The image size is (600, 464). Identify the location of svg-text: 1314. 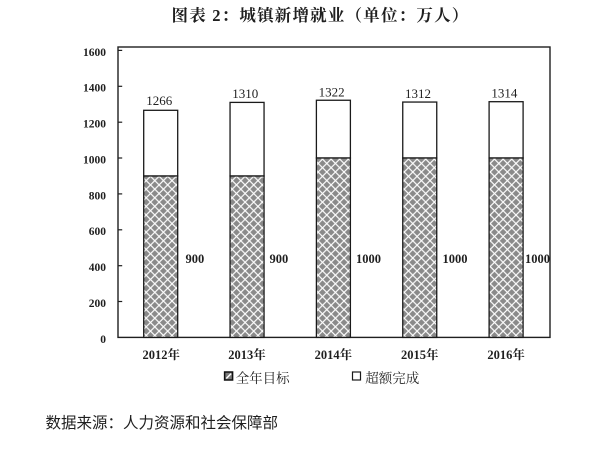
(504, 93).